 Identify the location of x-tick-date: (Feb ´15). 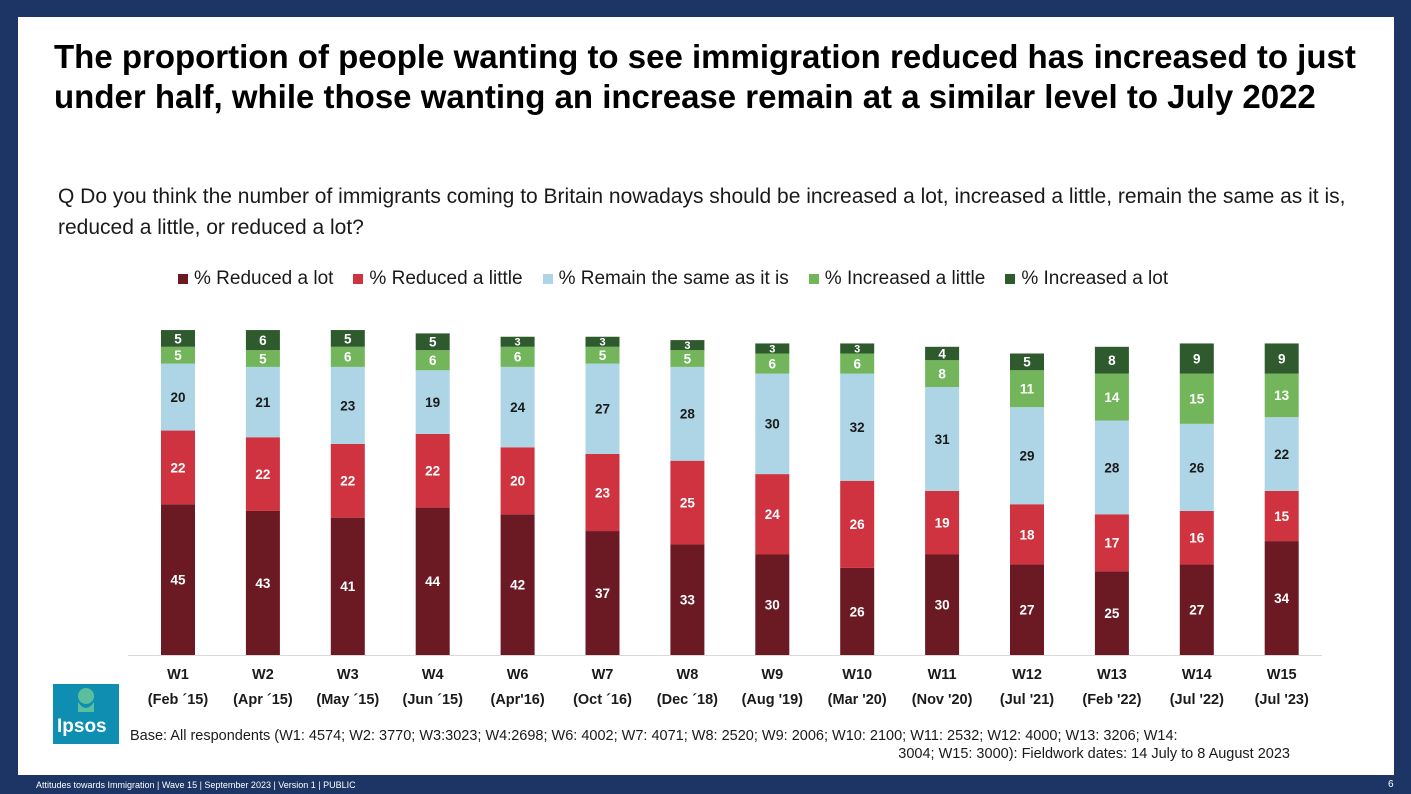
(178, 700).